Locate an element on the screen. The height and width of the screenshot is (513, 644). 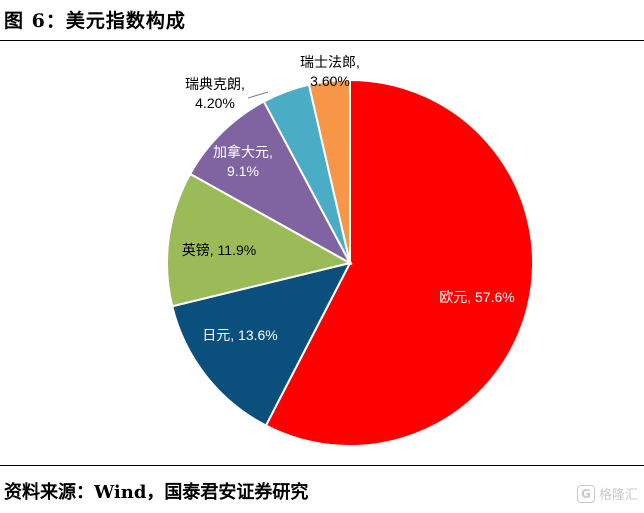
slice-label-3: 加拿大元, 9.1% is located at coordinates (243, 161).